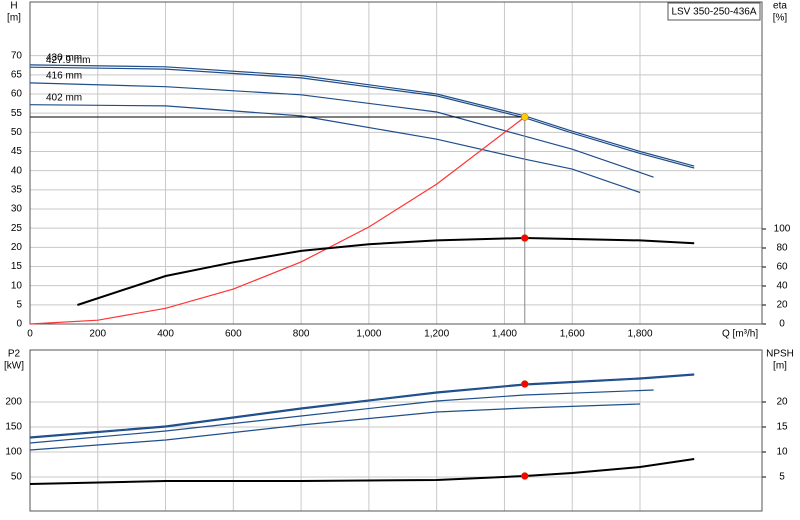 The height and width of the screenshot is (520, 800). What do you see at coordinates (782, 477) in the screenshot?
I see `y2-tick-label: 5` at bounding box center [782, 477].